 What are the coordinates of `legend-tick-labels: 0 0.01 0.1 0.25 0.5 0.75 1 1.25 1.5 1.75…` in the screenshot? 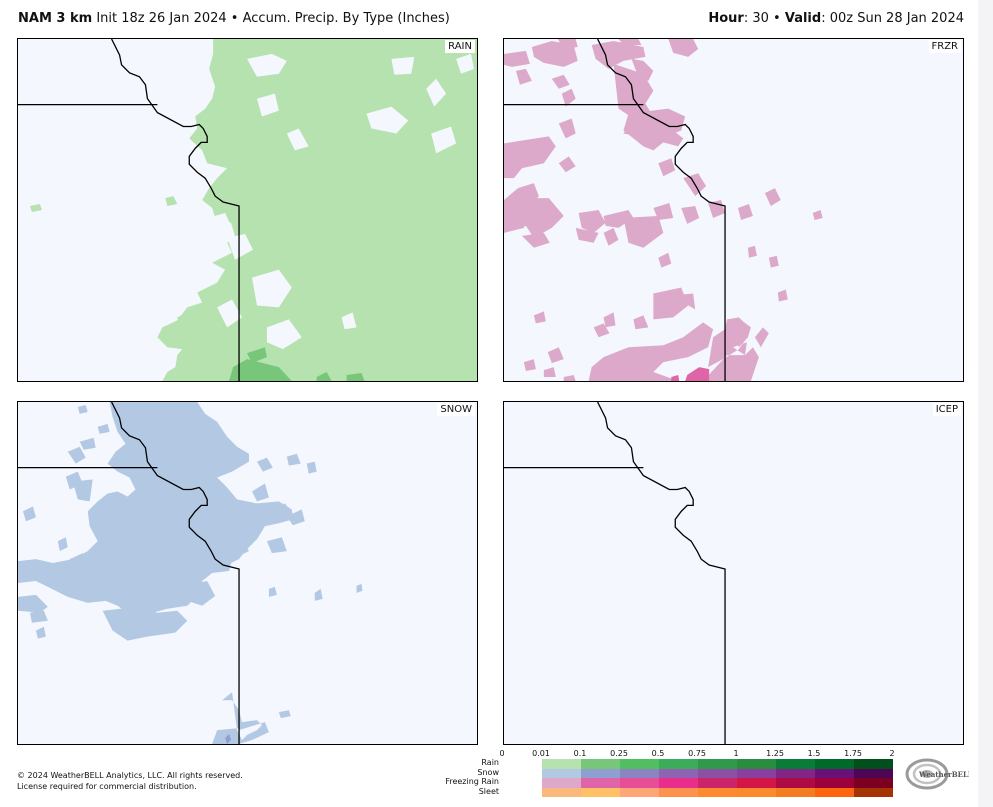 It's located at (699, 754).